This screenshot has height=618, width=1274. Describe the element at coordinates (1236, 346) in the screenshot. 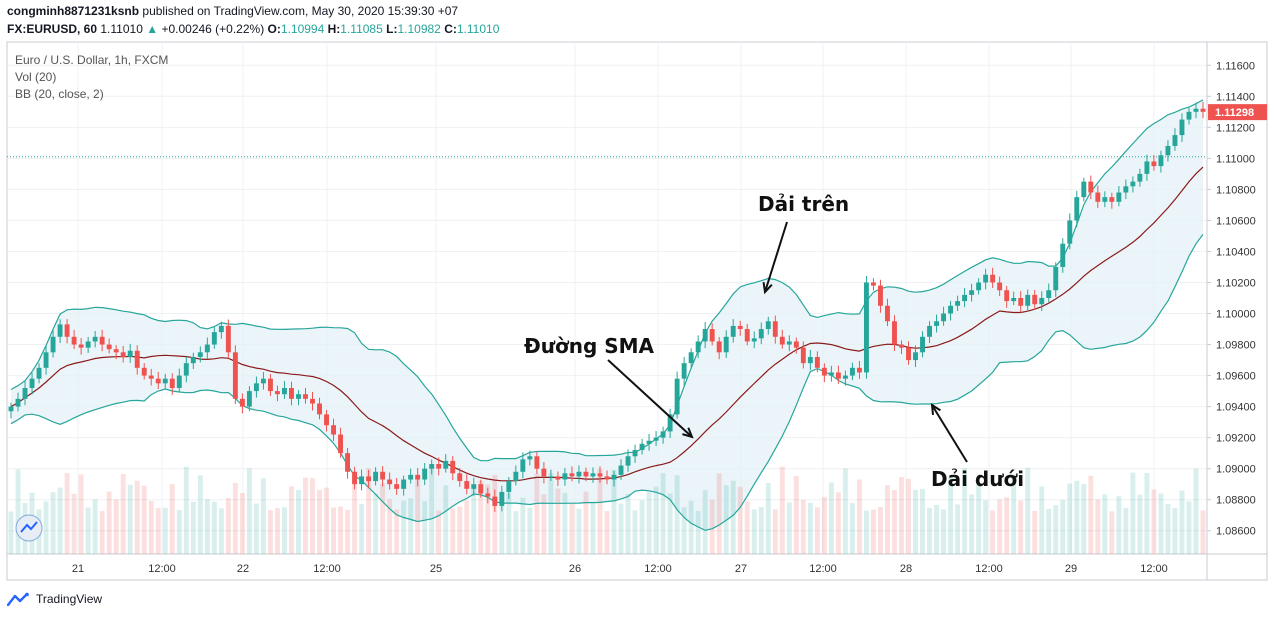

I see `y-tick-label: 1.09800` at that location.